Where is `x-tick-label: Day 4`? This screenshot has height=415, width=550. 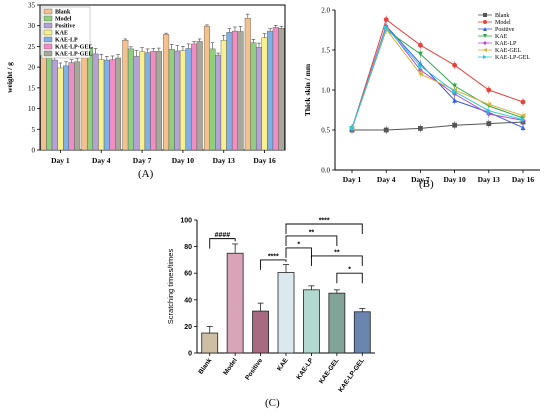 x-tick-label: Day 4 is located at coordinates (101, 160).